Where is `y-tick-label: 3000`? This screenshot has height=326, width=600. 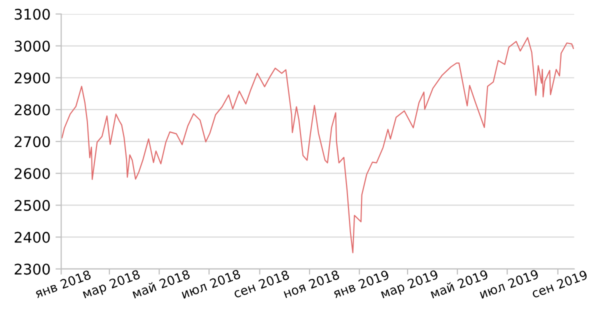
y-tick-label: 3000 is located at coordinates (32, 46).